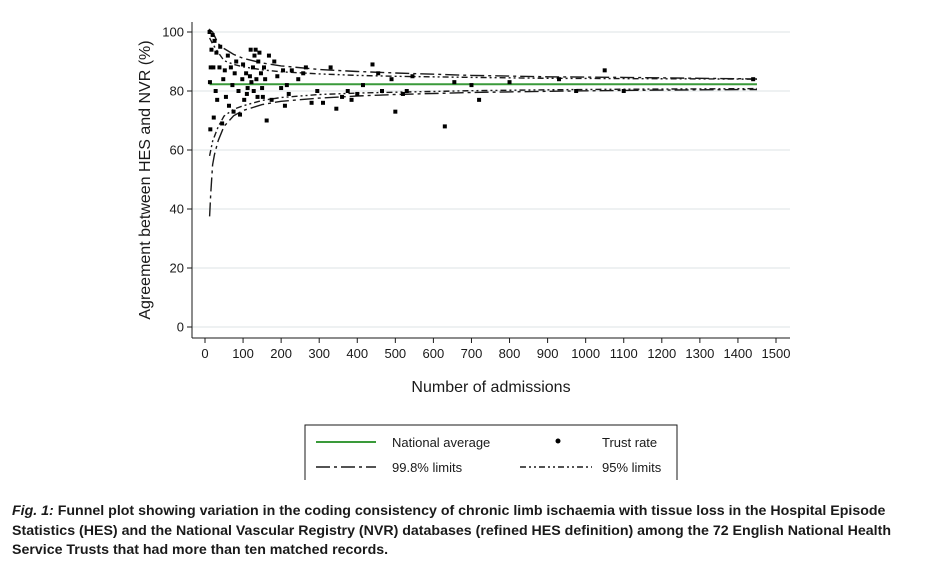  Describe the element at coordinates (585, 353) in the screenshot. I see `x-tick-label: 1000` at that location.